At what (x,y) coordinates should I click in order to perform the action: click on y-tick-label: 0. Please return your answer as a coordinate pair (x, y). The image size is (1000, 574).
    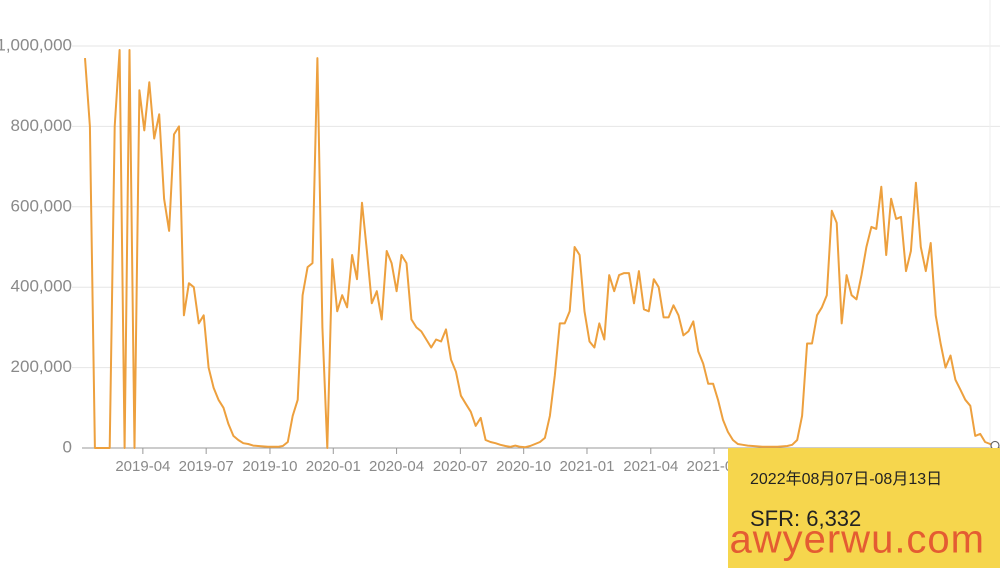
    Looking at the image, I should click on (67, 446).